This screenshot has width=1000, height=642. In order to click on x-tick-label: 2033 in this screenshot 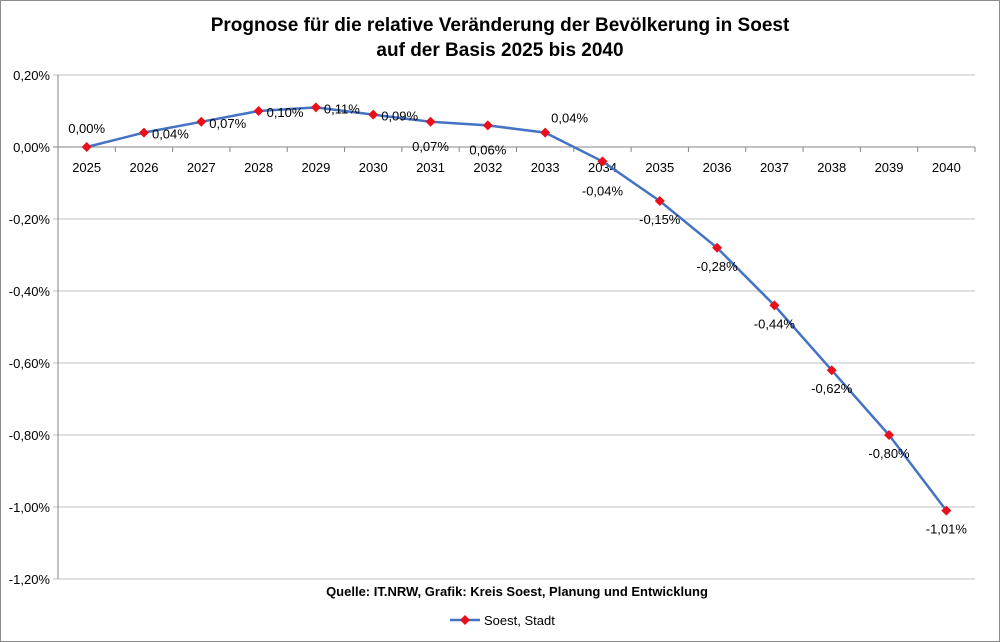, I will do `click(545, 167)`.